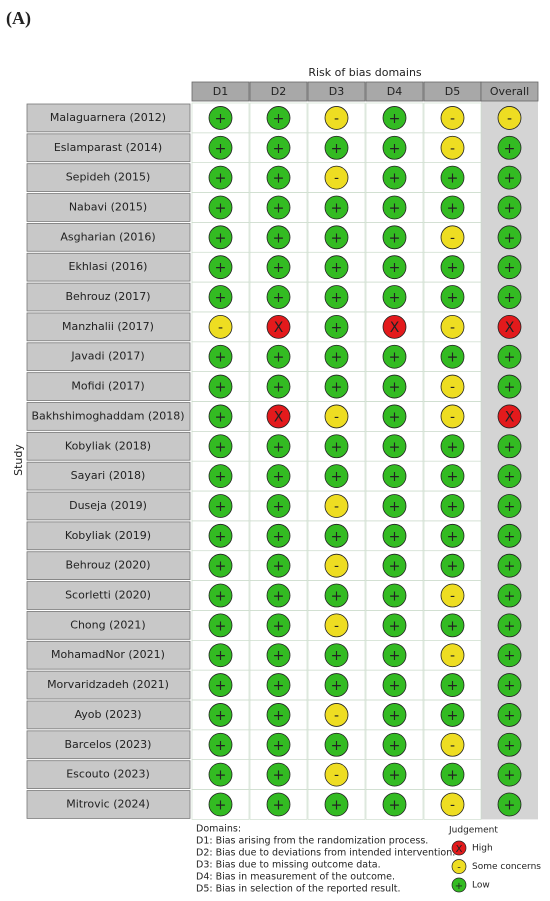 The height and width of the screenshot is (901, 550). What do you see at coordinates (107, 296) in the screenshot?
I see `study-label: Behrouz (2017)` at bounding box center [107, 296].